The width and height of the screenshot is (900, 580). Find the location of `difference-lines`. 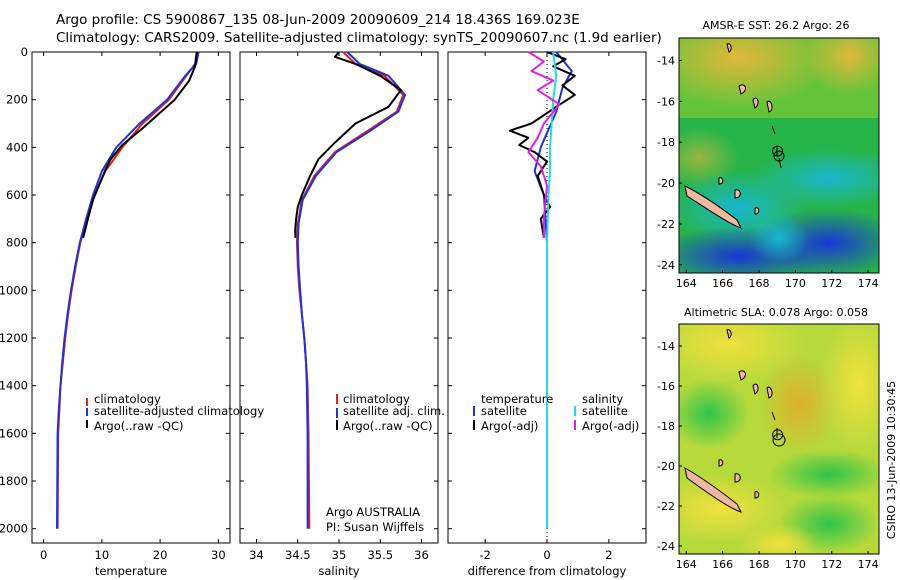

difference-lines is located at coordinates (542, 297).